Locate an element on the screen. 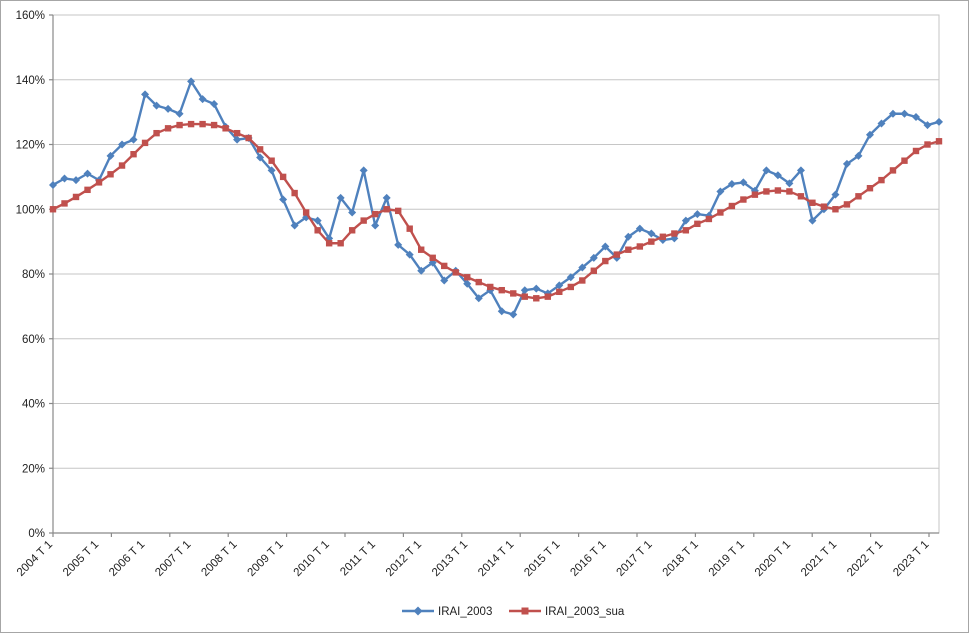  legend: IRAI_2003 IRAI_2003_sua is located at coordinates (513, 612).